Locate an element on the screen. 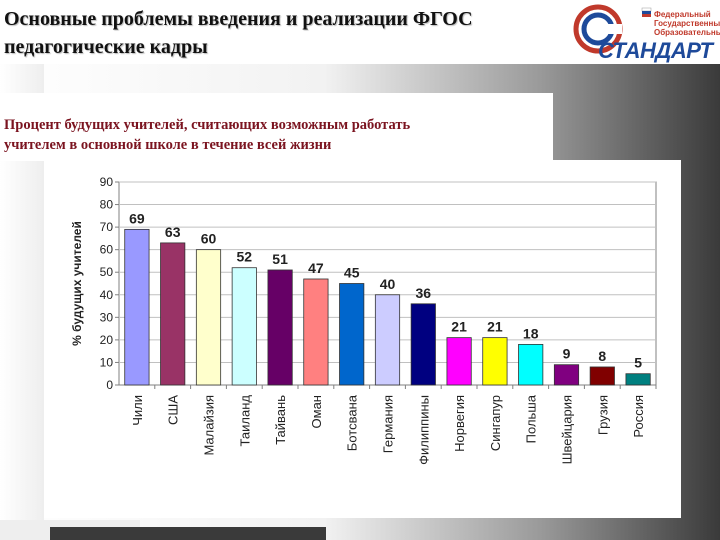 Image resolution: width=720 pixels, height=540 pixels. logo-line2: Государственный is located at coordinates (687, 23).